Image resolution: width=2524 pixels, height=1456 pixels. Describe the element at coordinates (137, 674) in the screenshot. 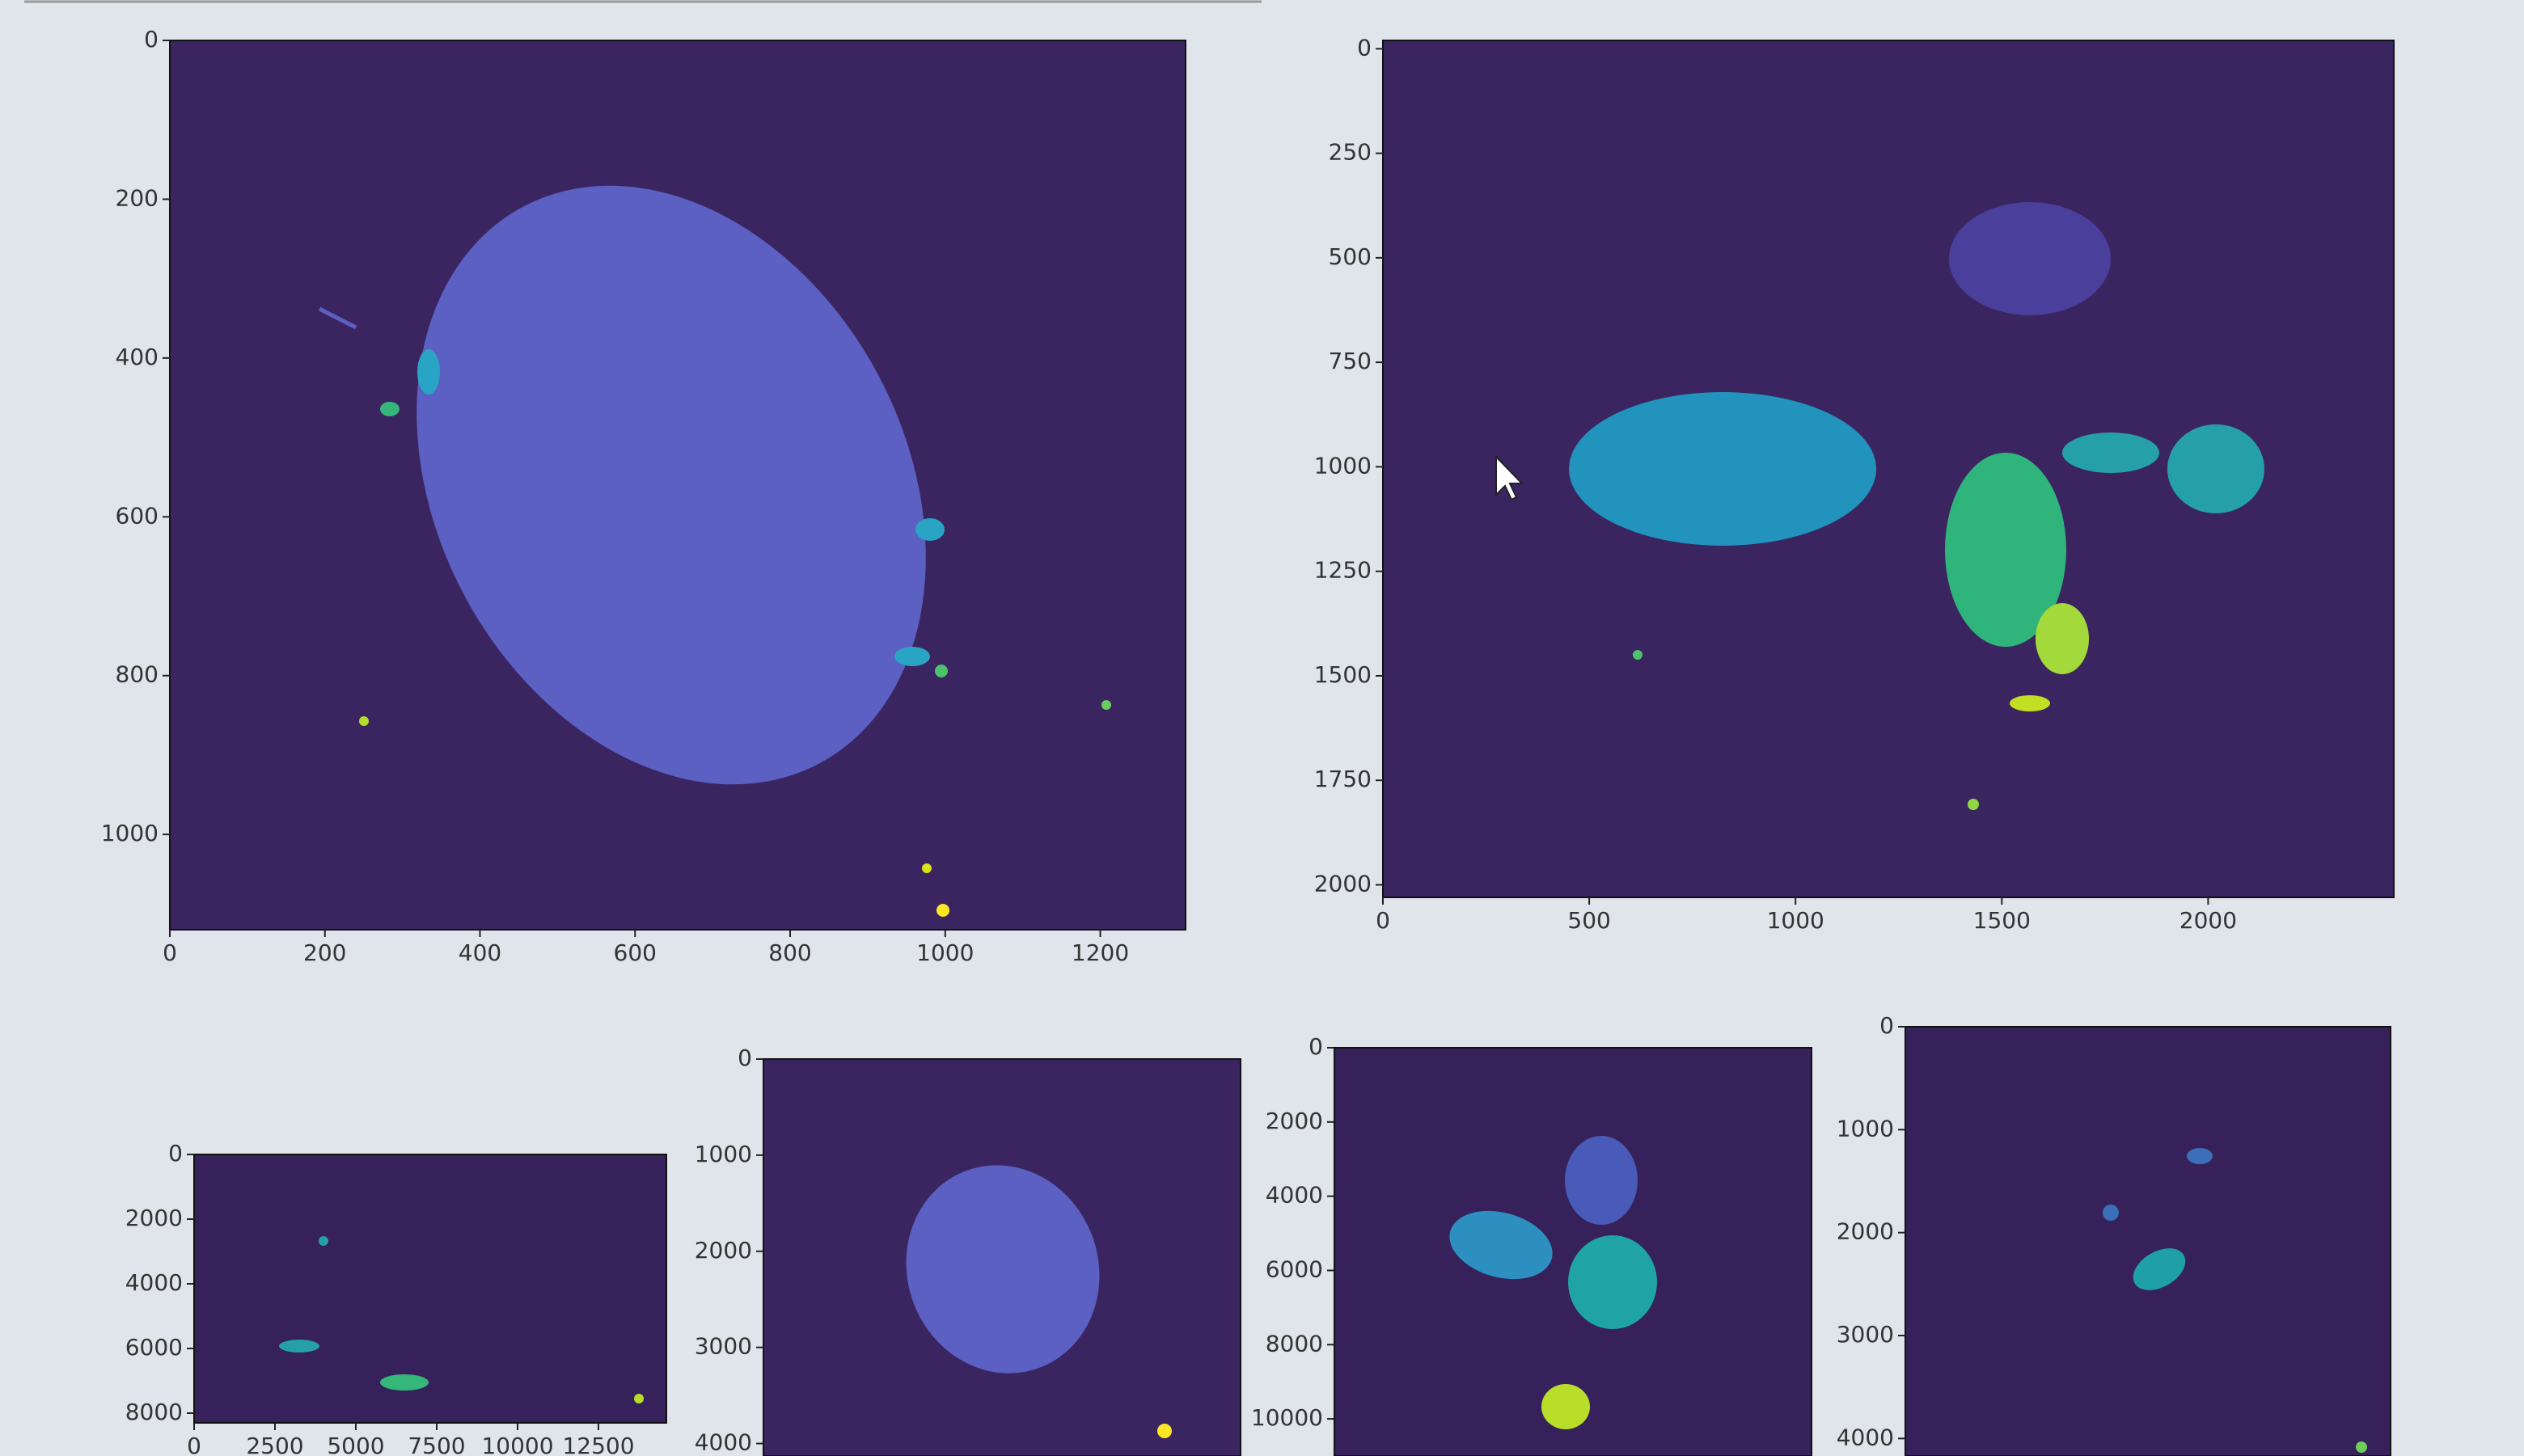

I see `y-tick-label: 800` at that location.